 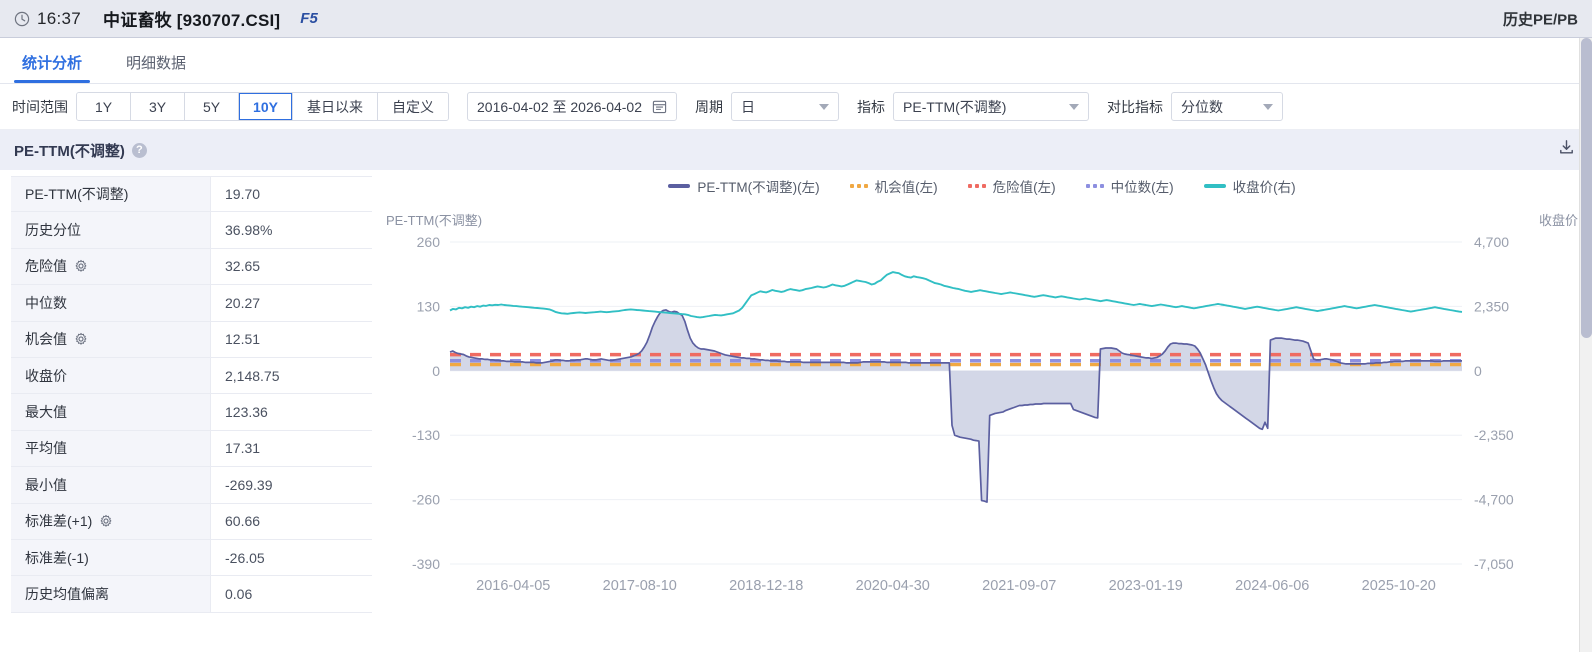 I want to click on table-row: 最小值 -269.39, so click(x=191, y=485).